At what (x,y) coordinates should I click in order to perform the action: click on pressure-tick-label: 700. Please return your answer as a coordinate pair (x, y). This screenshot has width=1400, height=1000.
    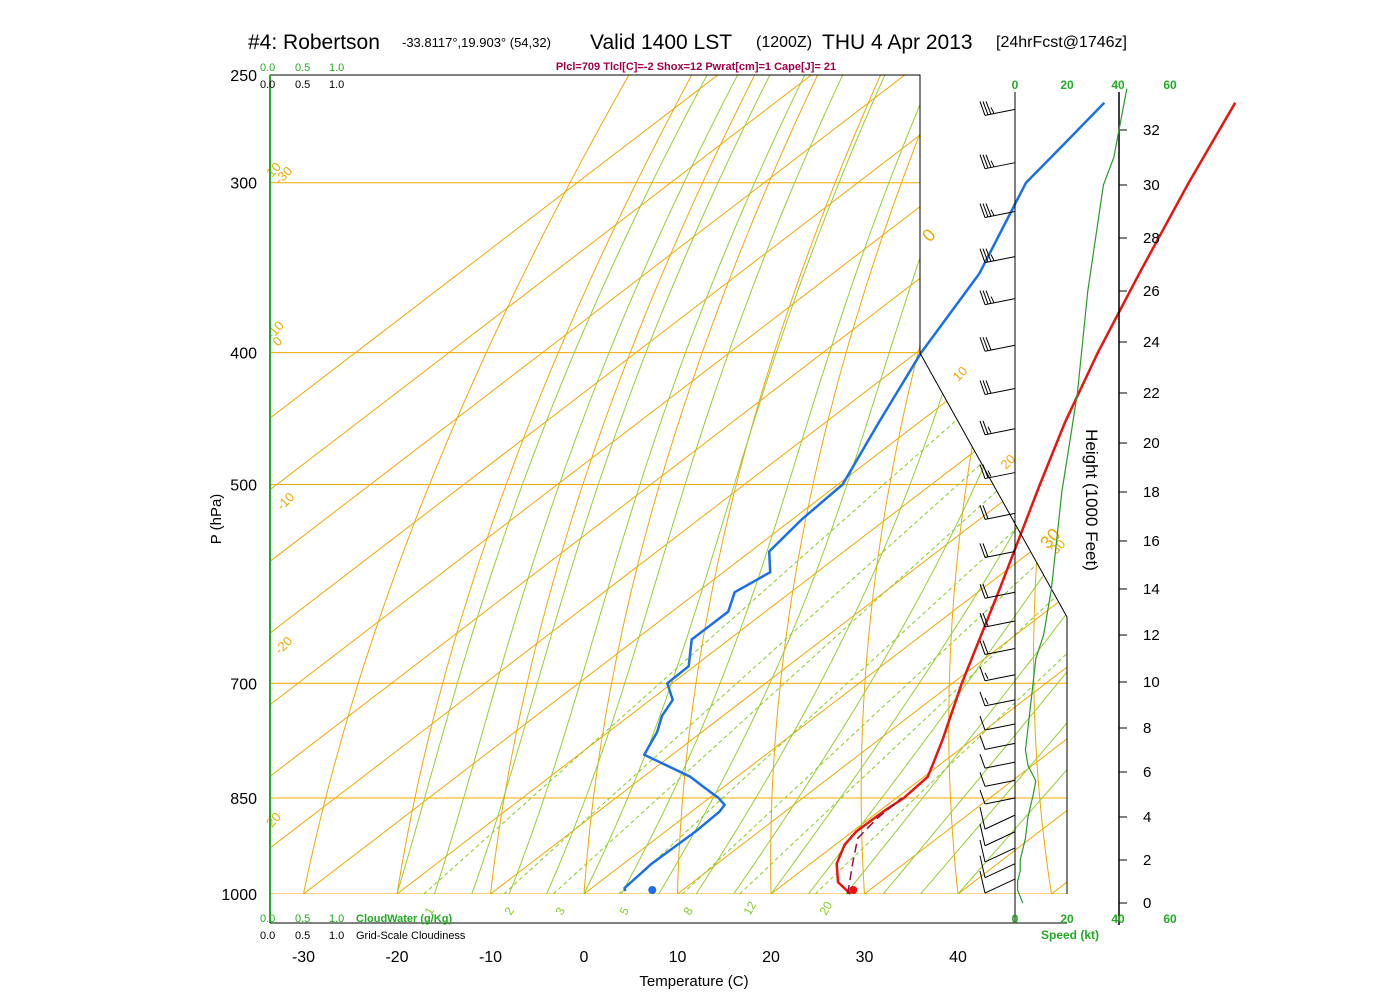
    Looking at the image, I should click on (243, 684).